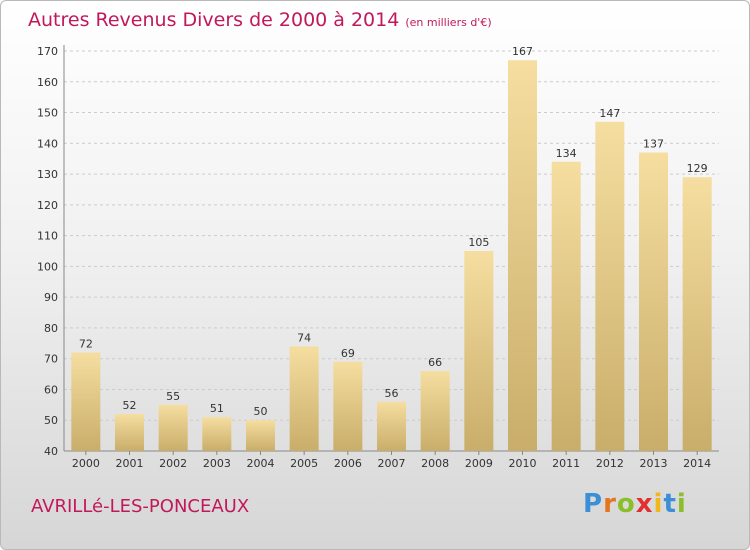 The height and width of the screenshot is (550, 750). What do you see at coordinates (261, 463) in the screenshot?
I see `x-tick-label: 2004` at bounding box center [261, 463].